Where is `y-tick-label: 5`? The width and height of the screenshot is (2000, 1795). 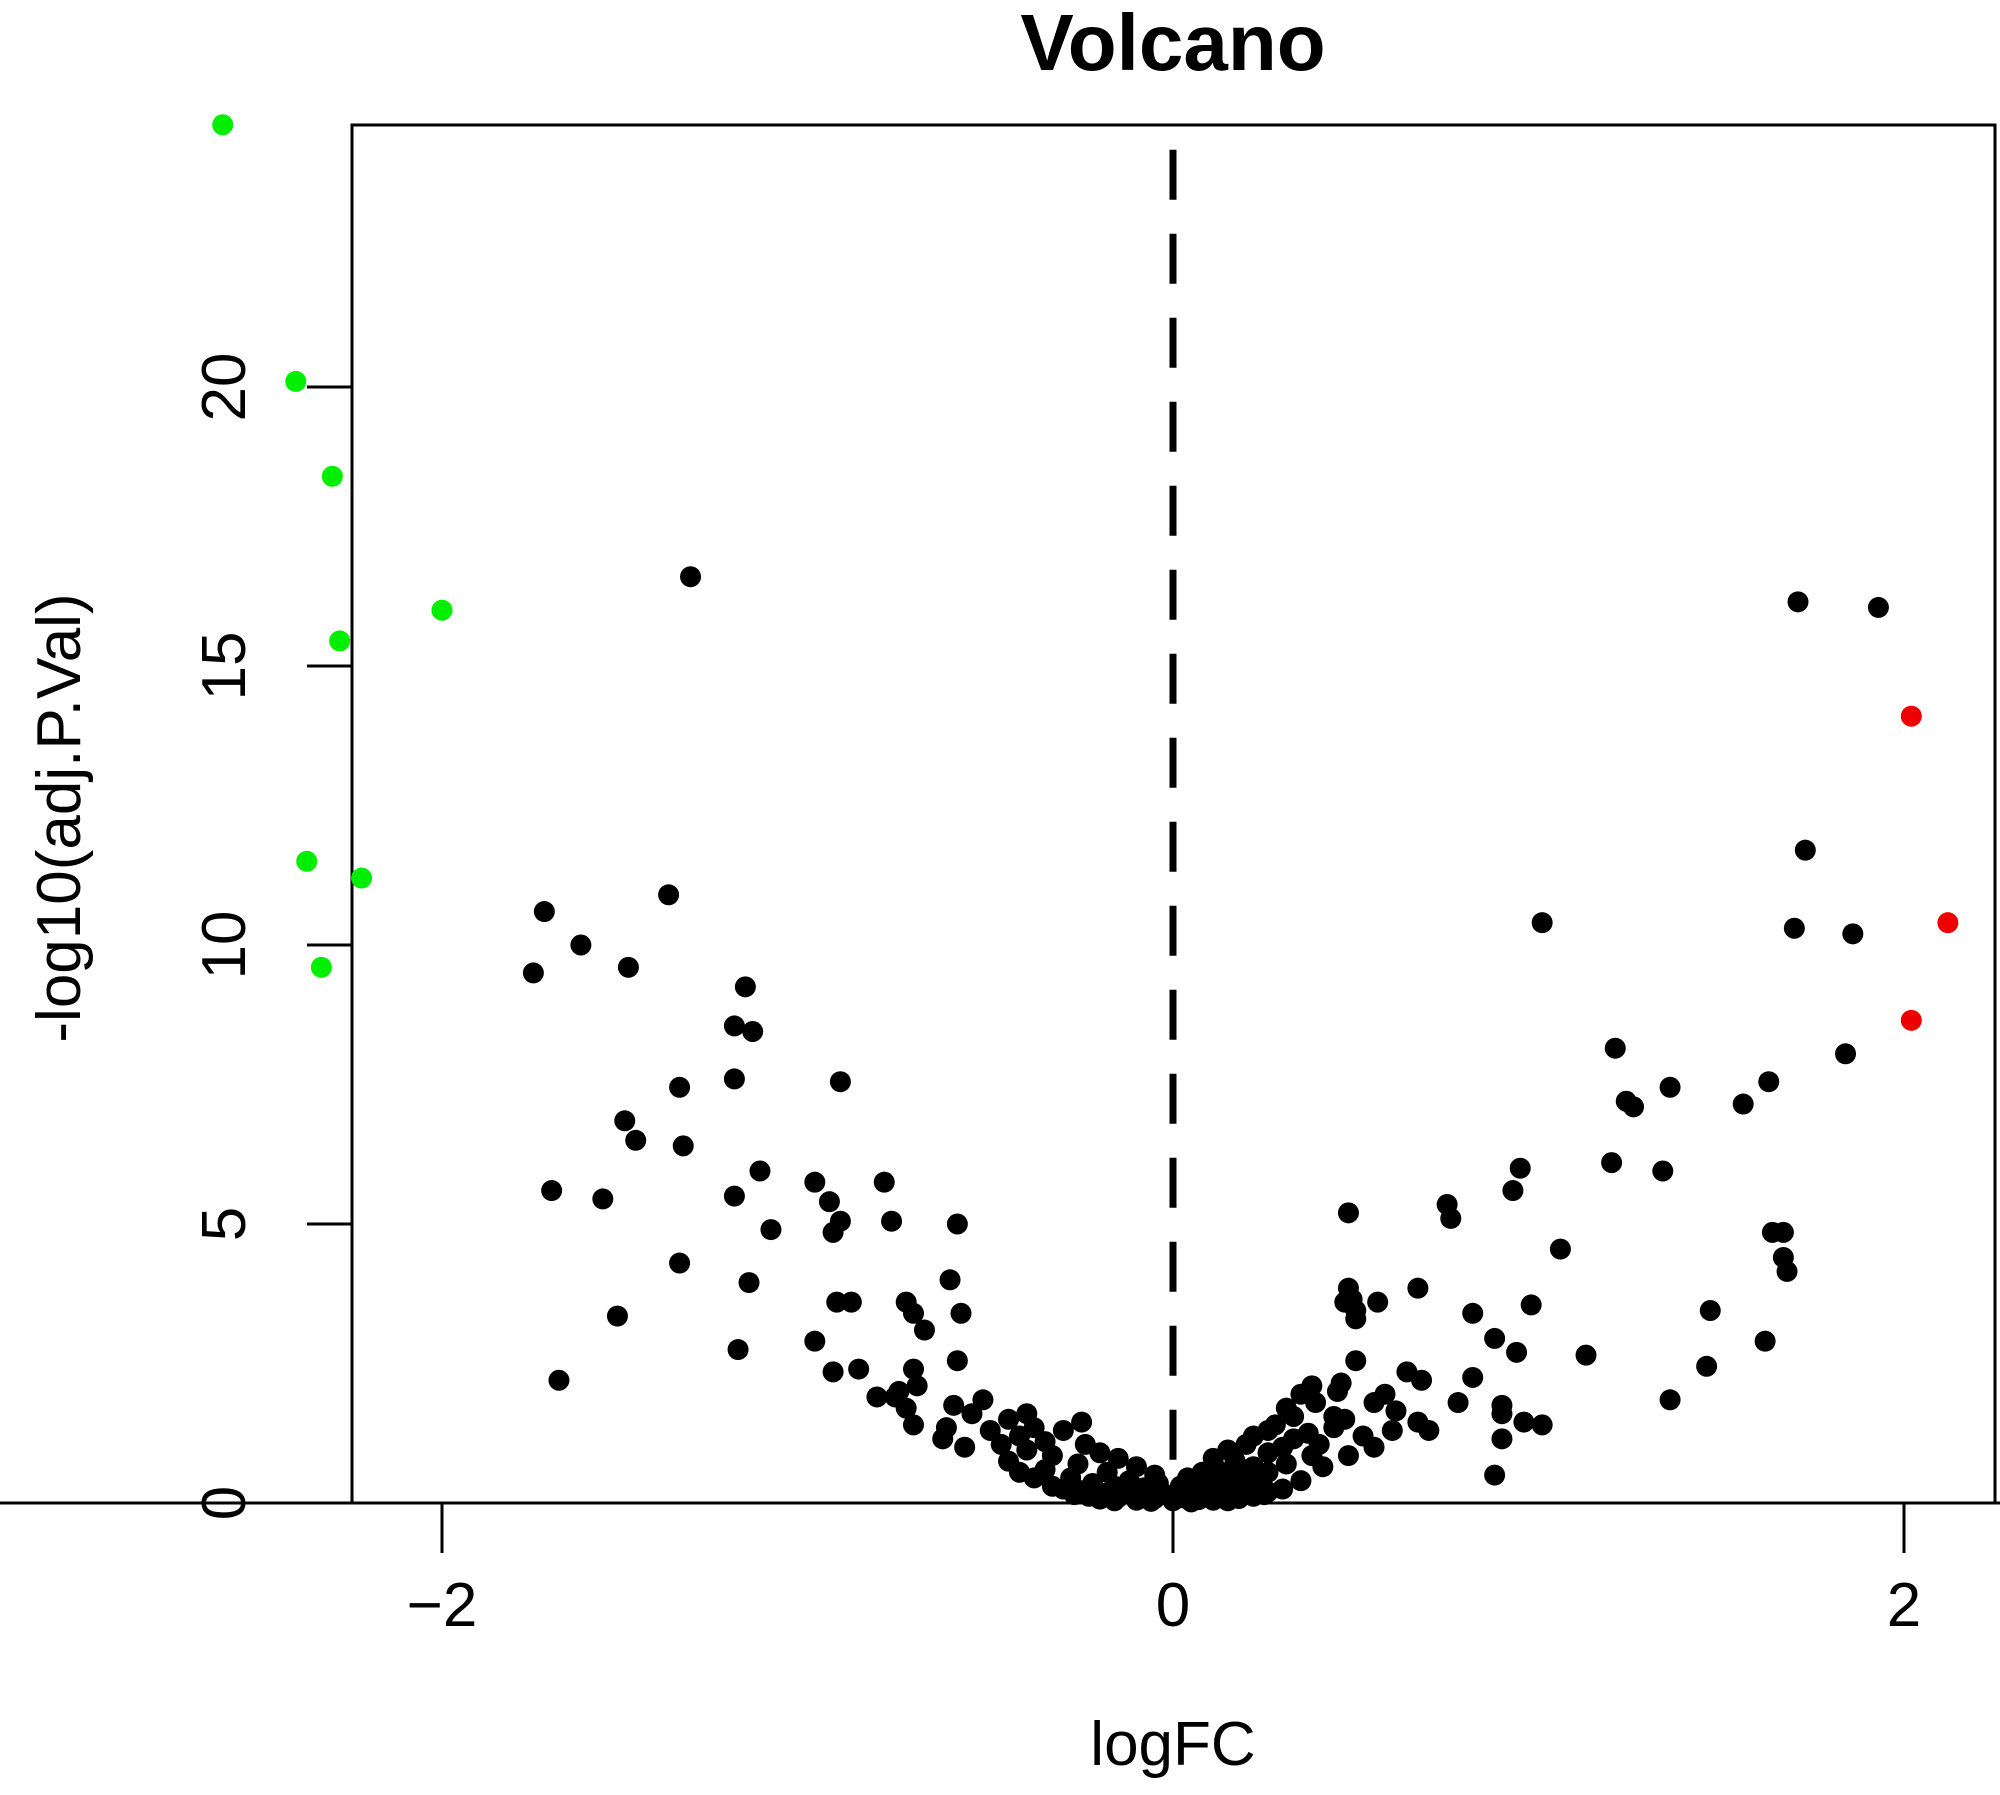 y-tick-label: 5 is located at coordinates (224, 1224).